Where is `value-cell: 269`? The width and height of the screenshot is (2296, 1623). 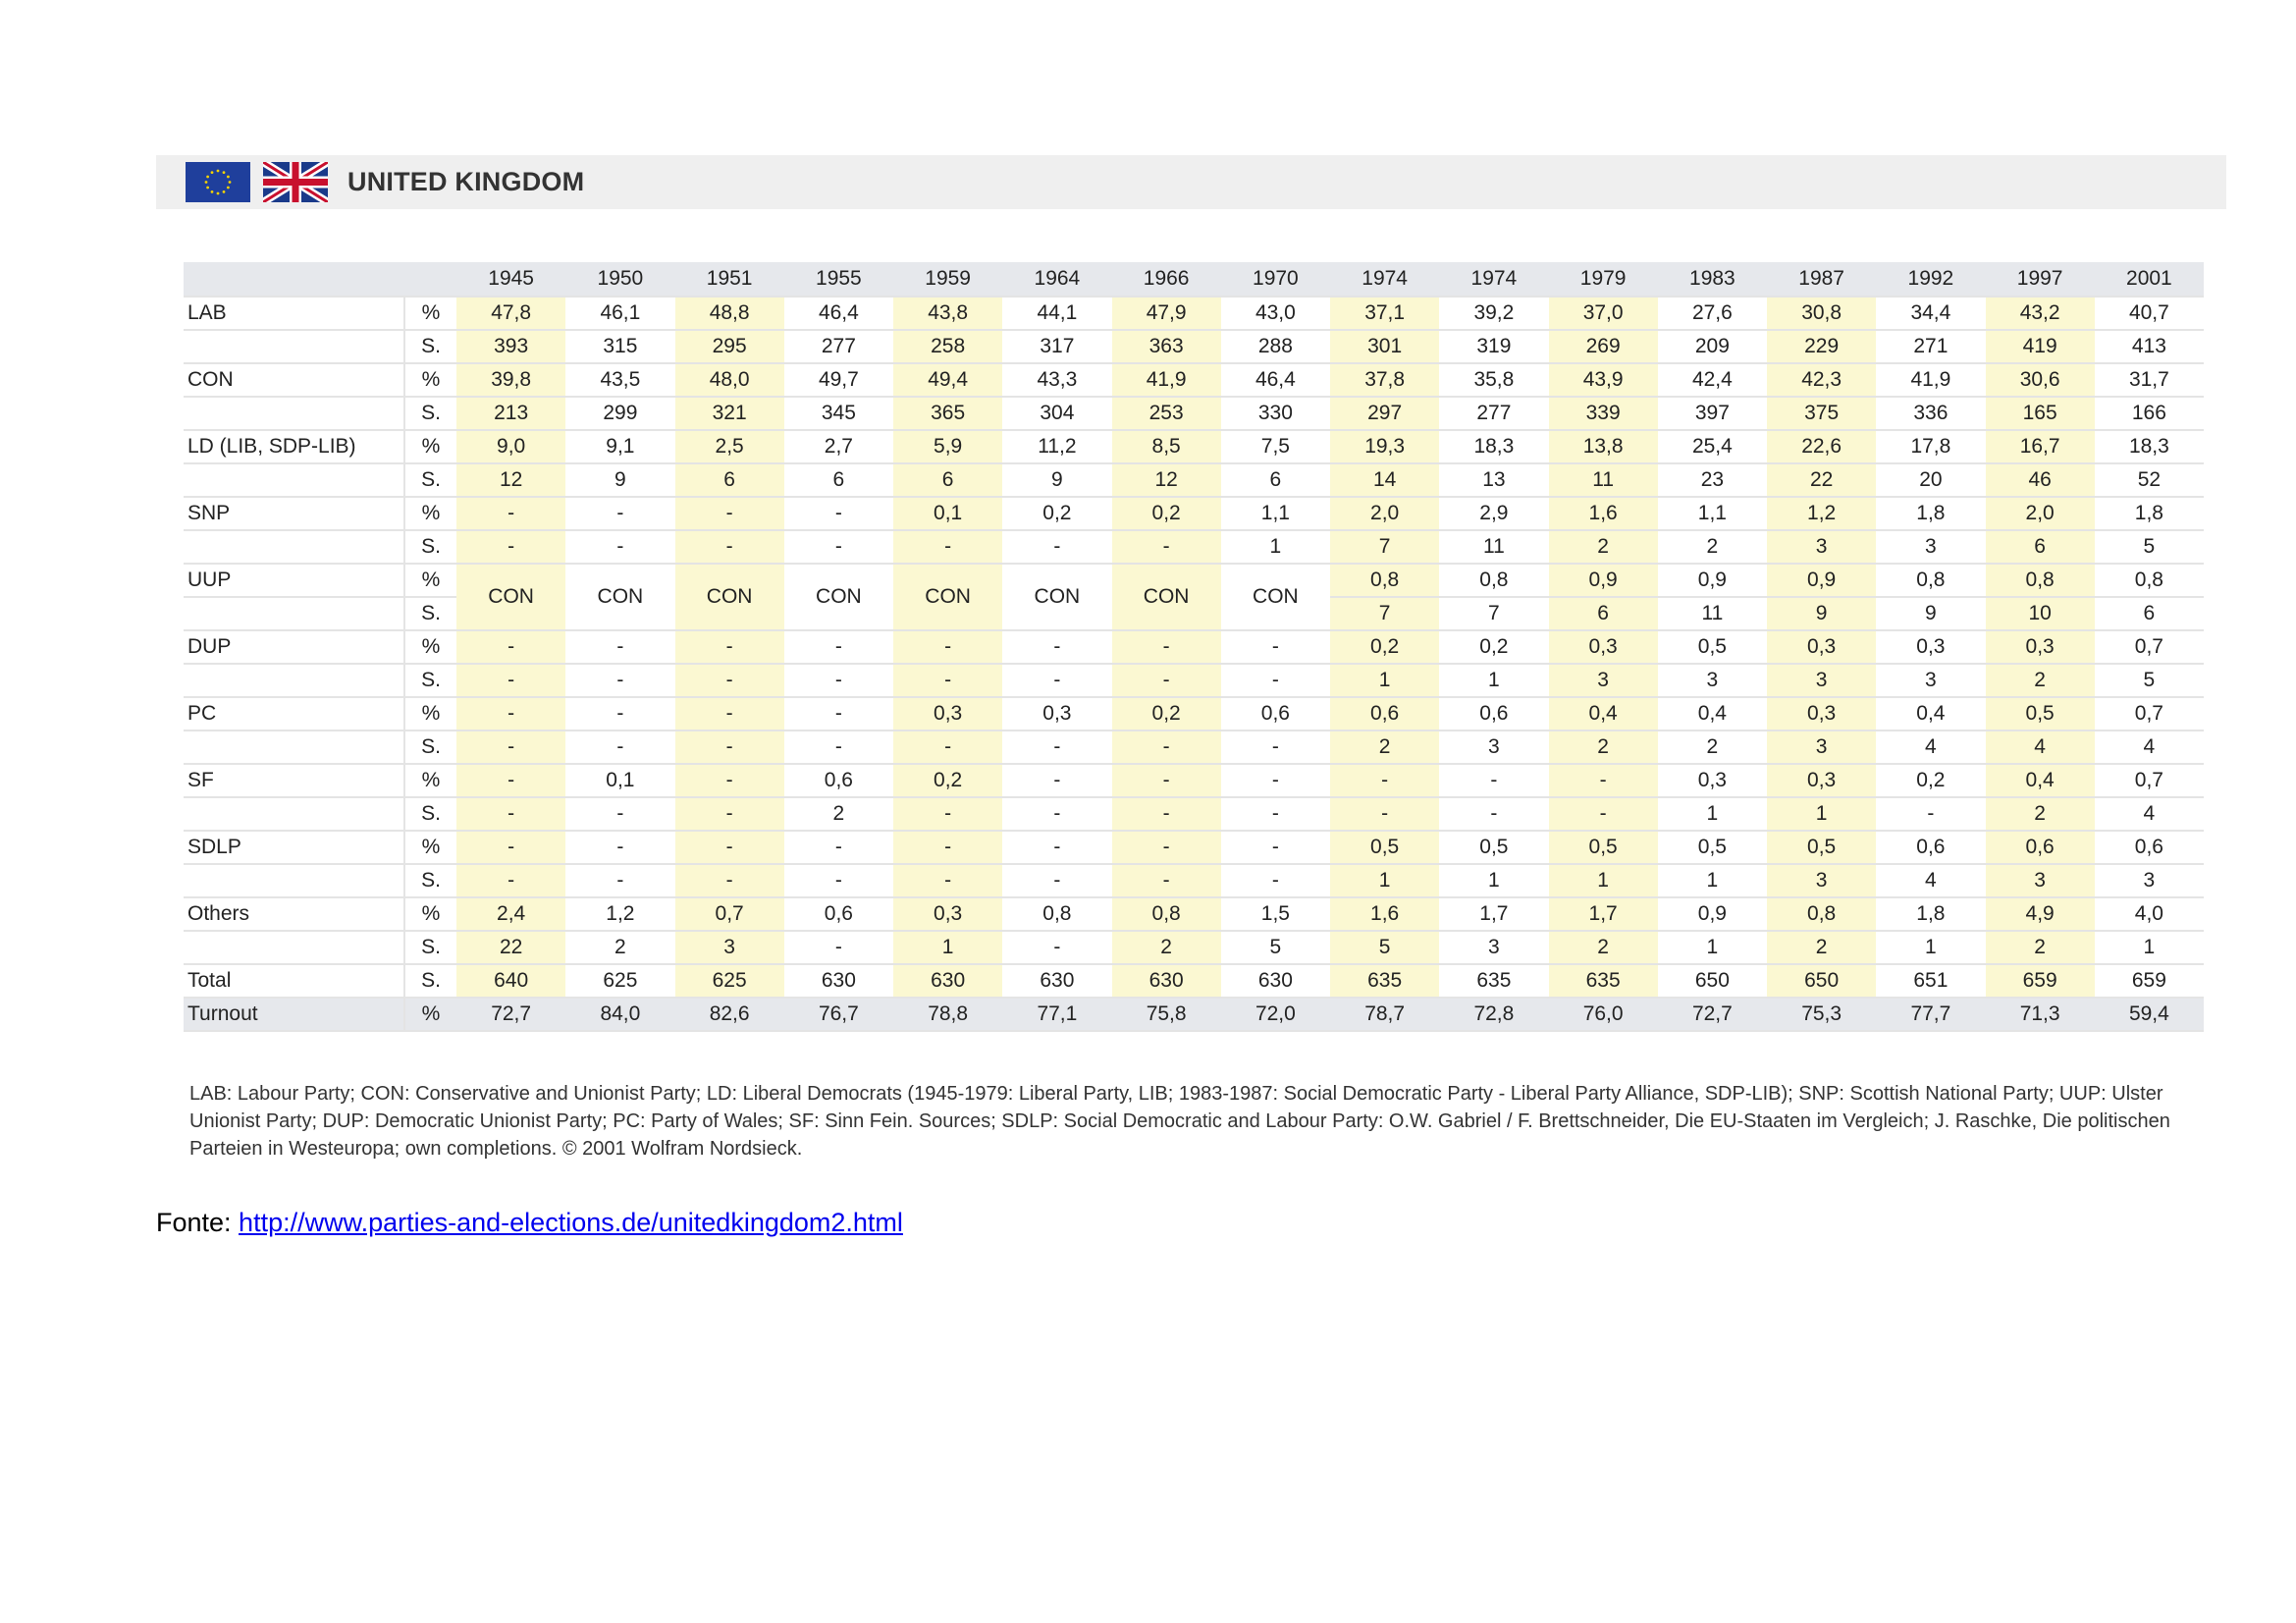 value-cell: 269 is located at coordinates (1603, 347).